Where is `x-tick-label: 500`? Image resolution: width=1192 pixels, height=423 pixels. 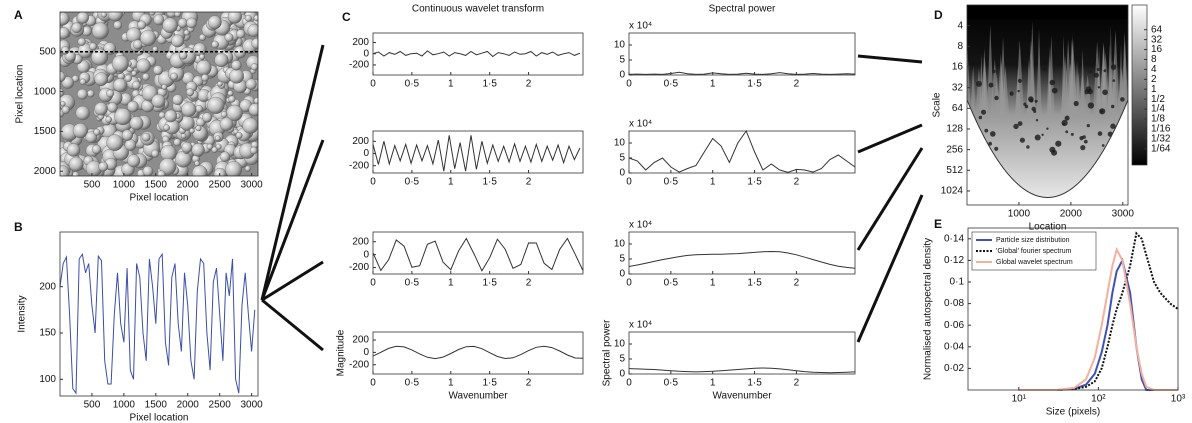
x-tick-label: 500 is located at coordinates (92, 185).